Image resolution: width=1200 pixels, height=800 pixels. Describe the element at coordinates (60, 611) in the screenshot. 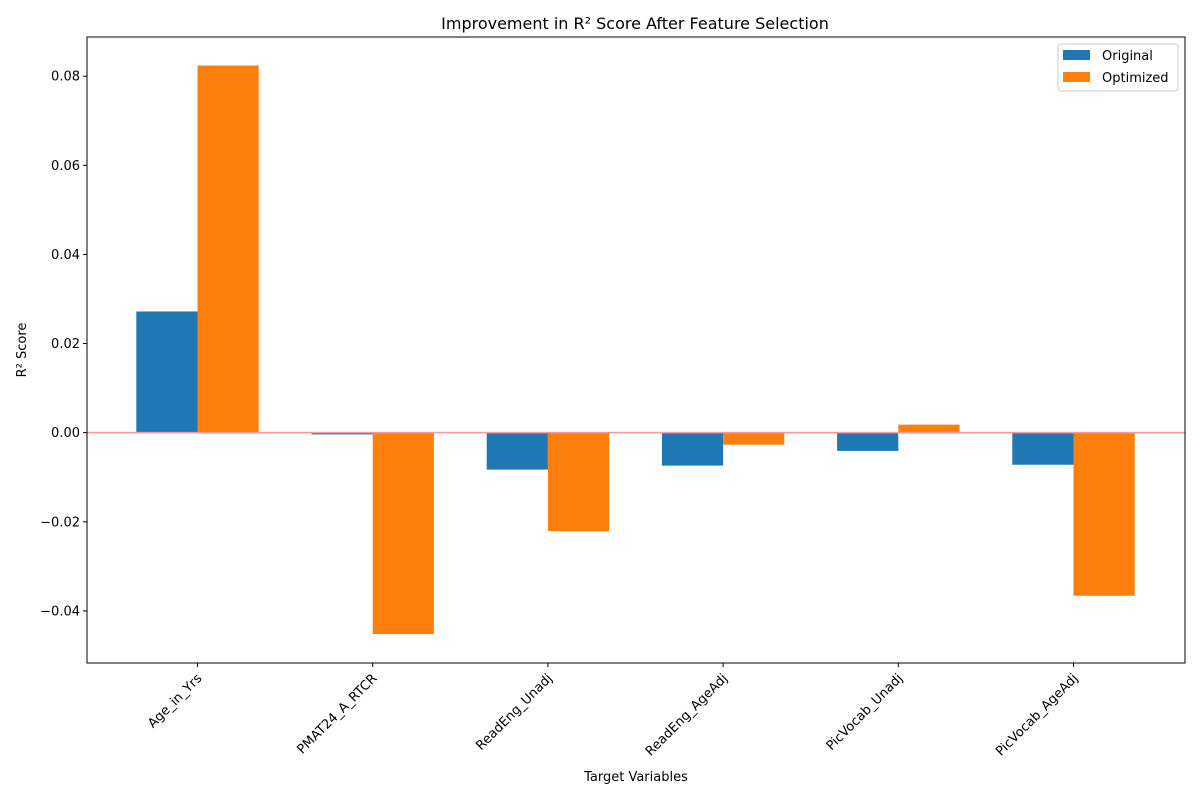

I see `y-tick-label: −0.04` at that location.